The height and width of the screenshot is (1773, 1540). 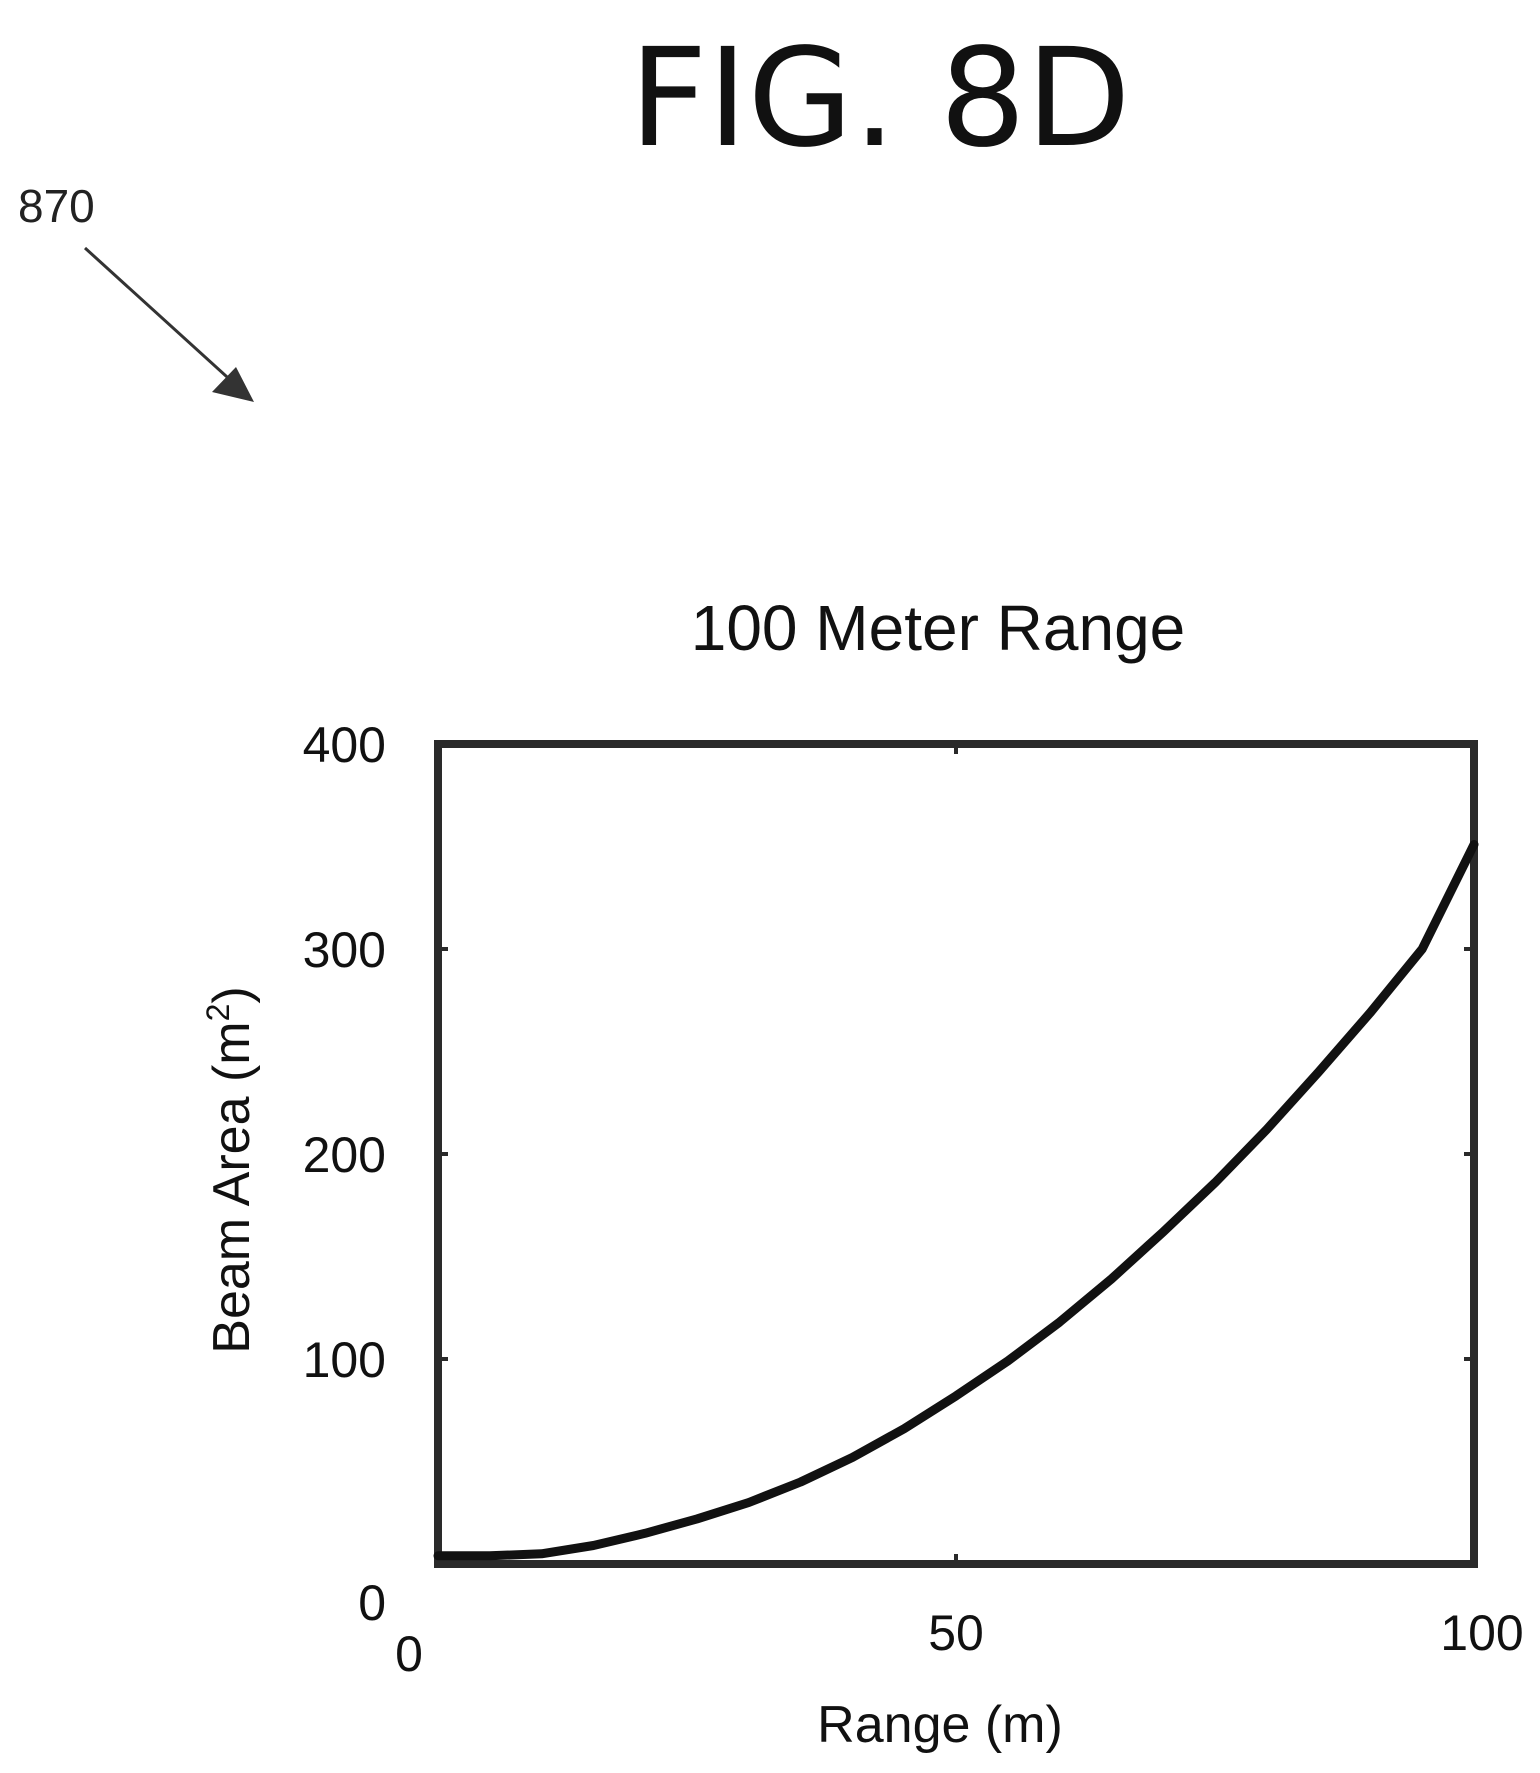 What do you see at coordinates (344, 1360) in the screenshot?
I see `y-tick-label: 100` at bounding box center [344, 1360].